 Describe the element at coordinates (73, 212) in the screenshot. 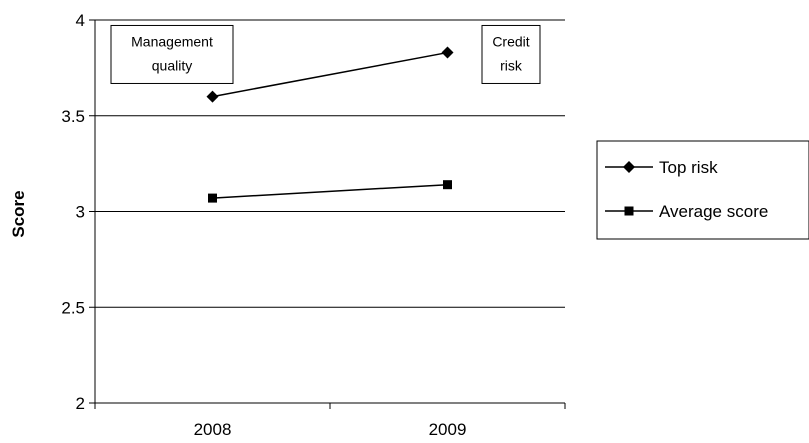

I see `y-tick-labels: 2 2.5 3 3.5 4` at that location.